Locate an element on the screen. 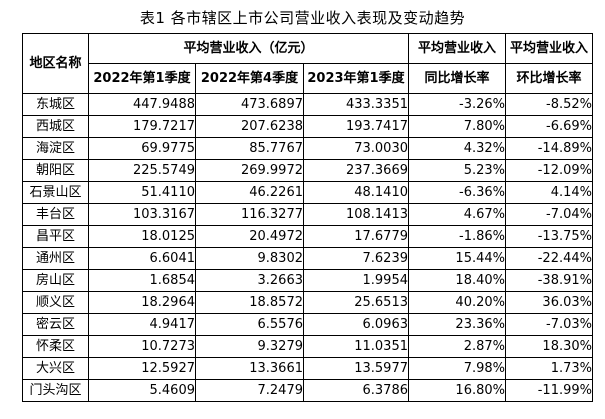  region-cell: 大兴区 is located at coordinates (55, 368).